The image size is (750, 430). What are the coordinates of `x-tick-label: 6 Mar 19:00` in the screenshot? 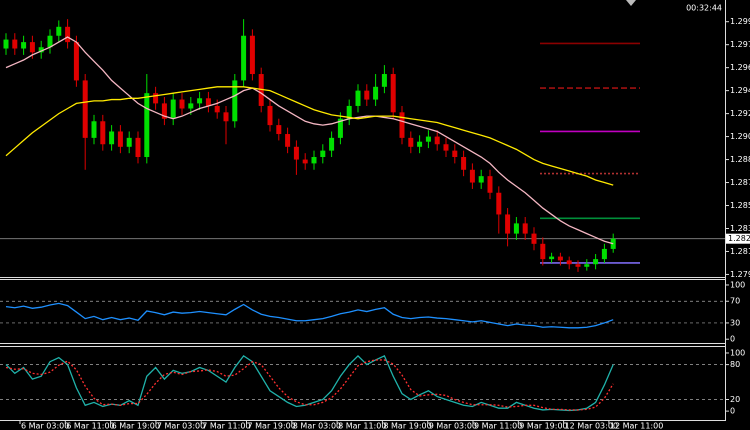 It's located at (136, 426).